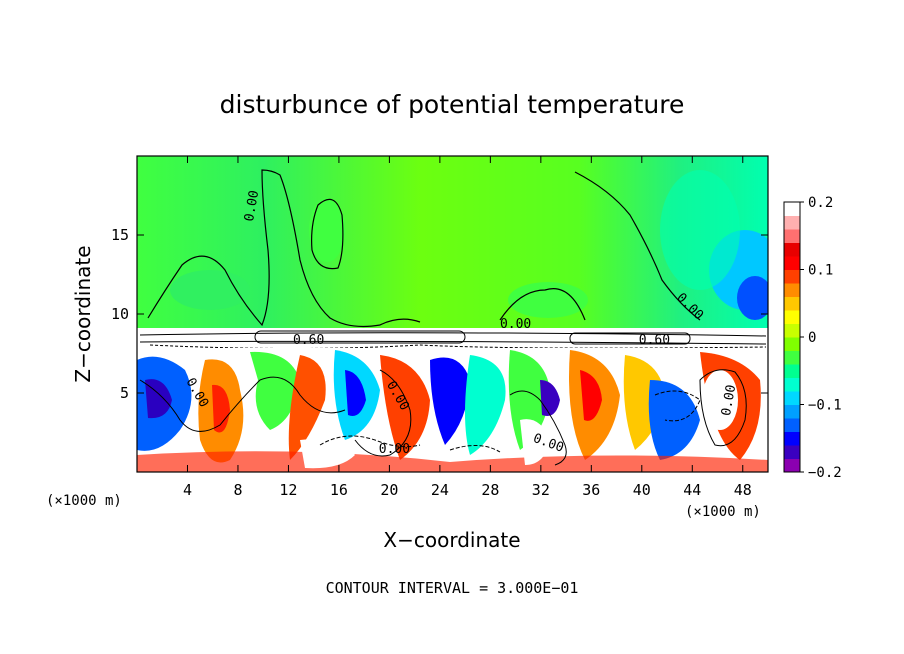 The height and width of the screenshot is (654, 904). Describe the element at coordinates (820, 203) in the screenshot. I see `colorbar-tick-label: 0.2` at that location.